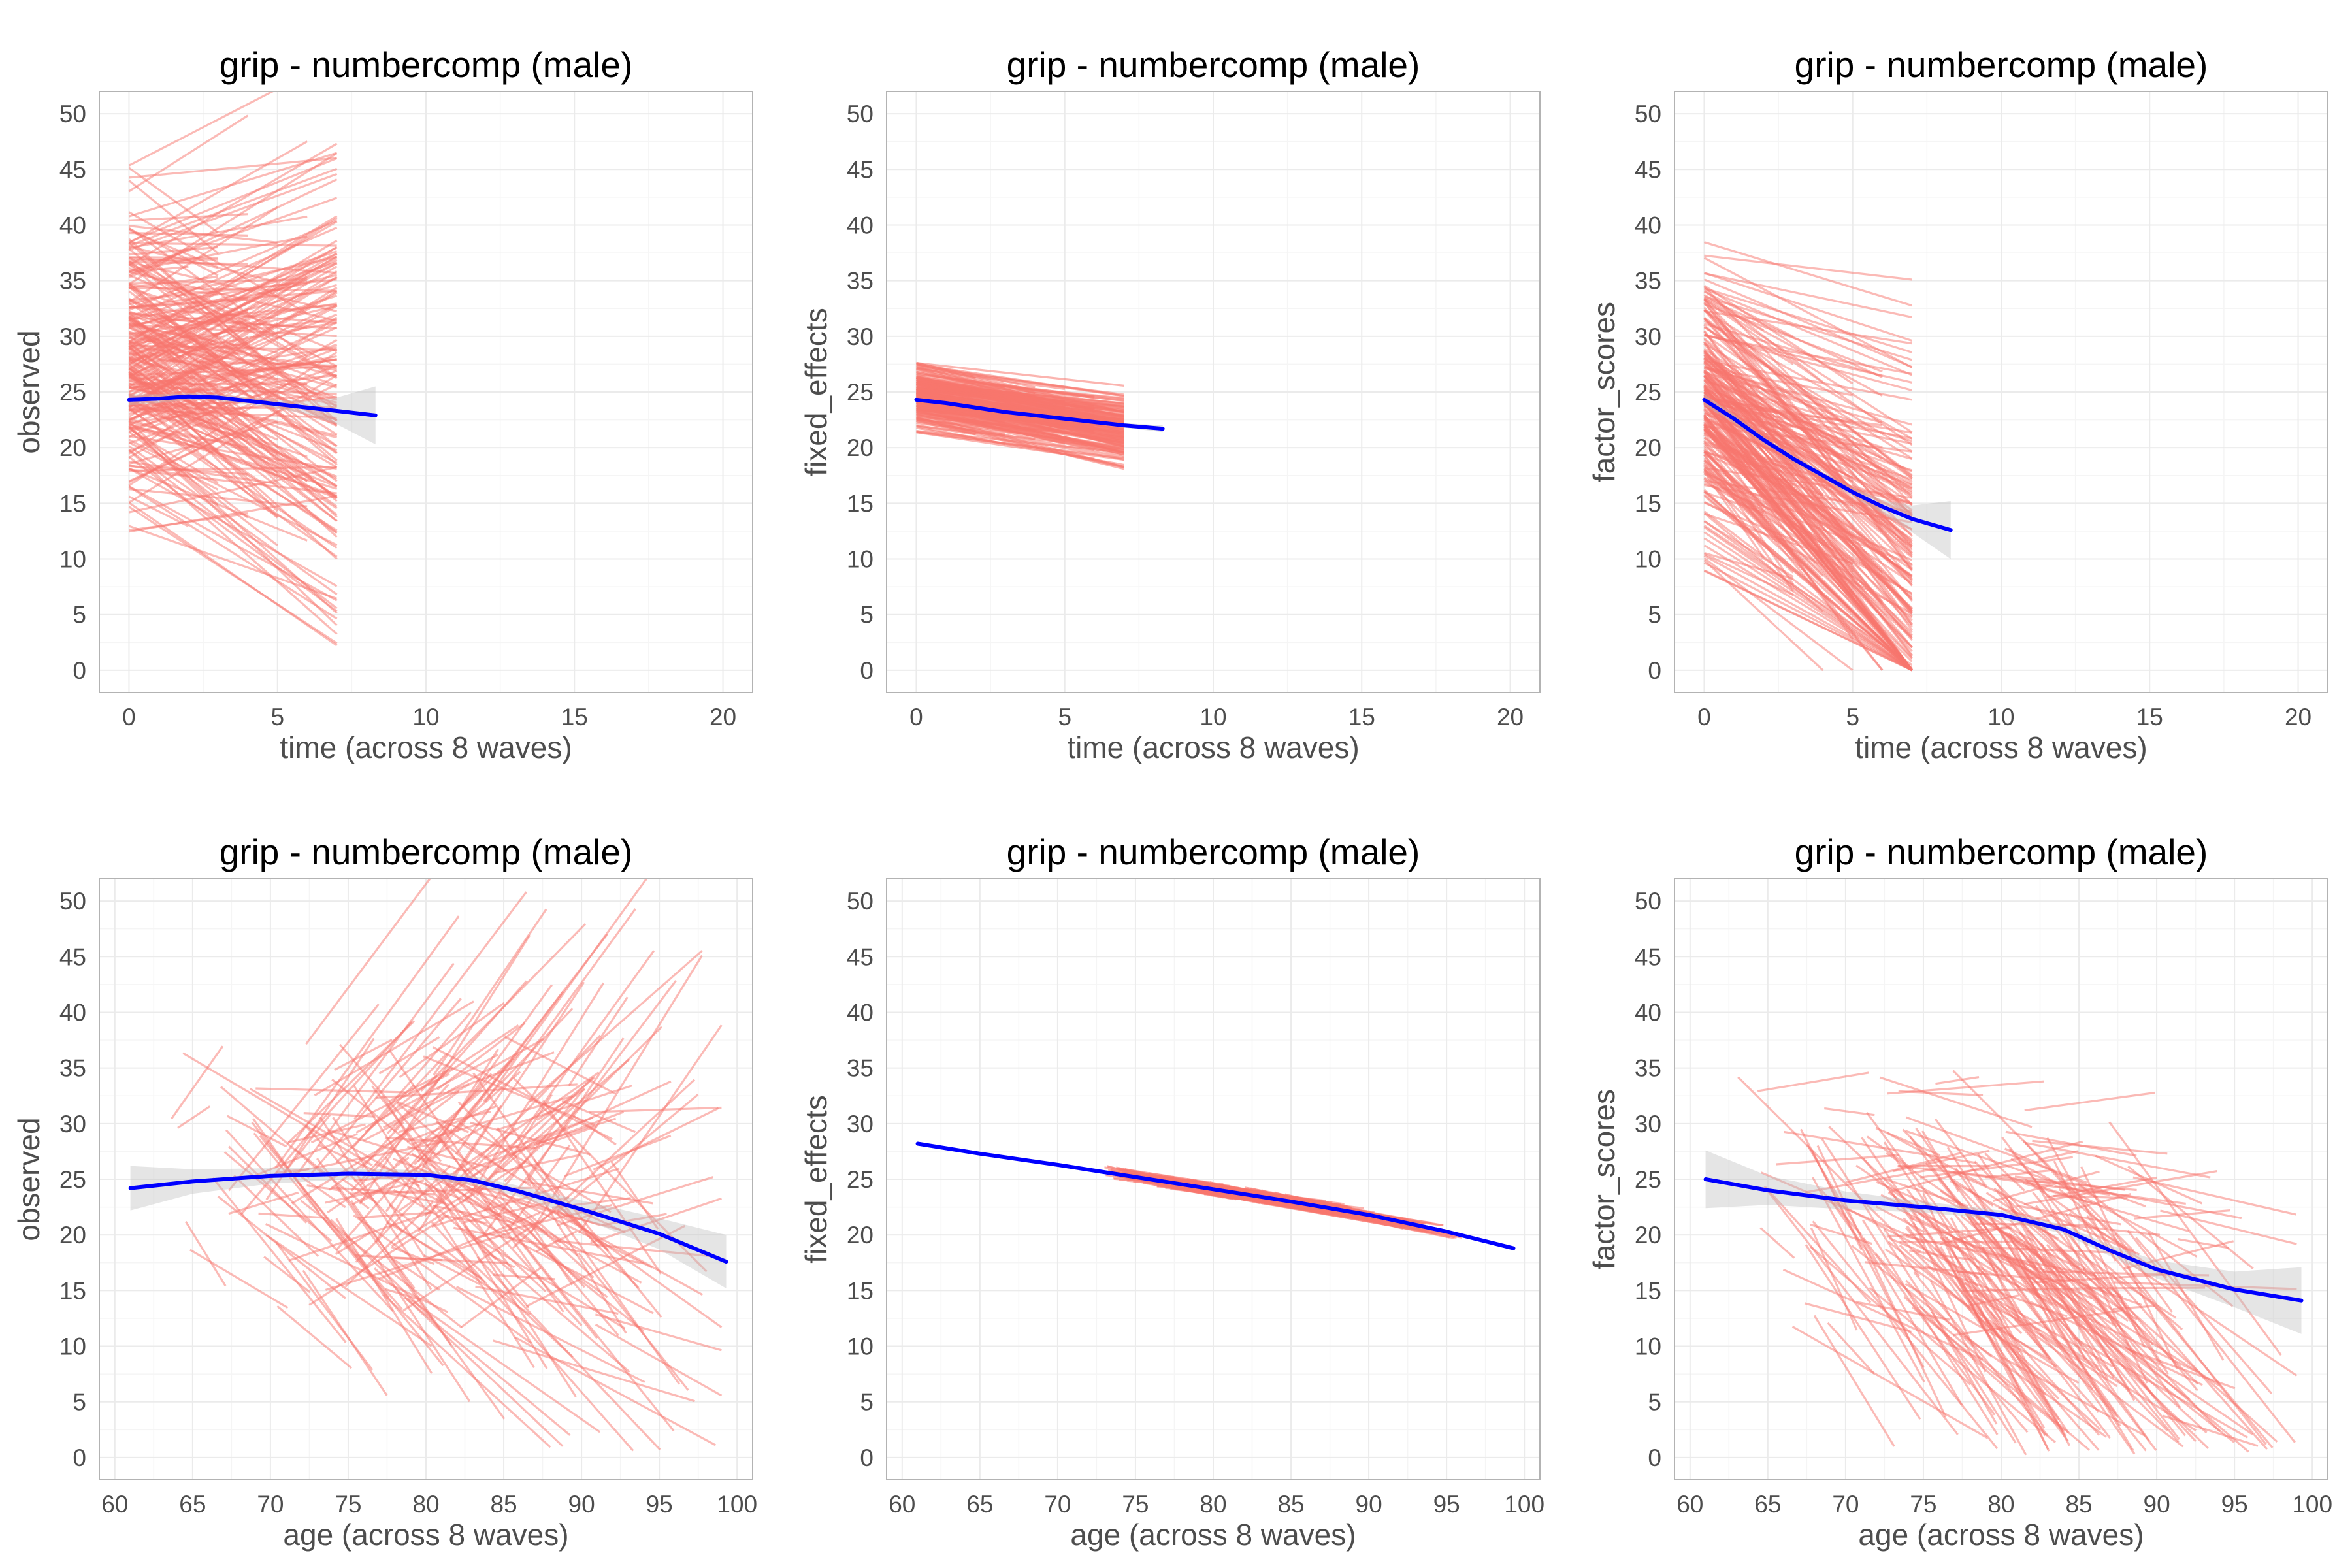 This screenshot has width=2352, height=1568. I want to click on chart-title: grip - numbercomp (male), so click(426, 852).